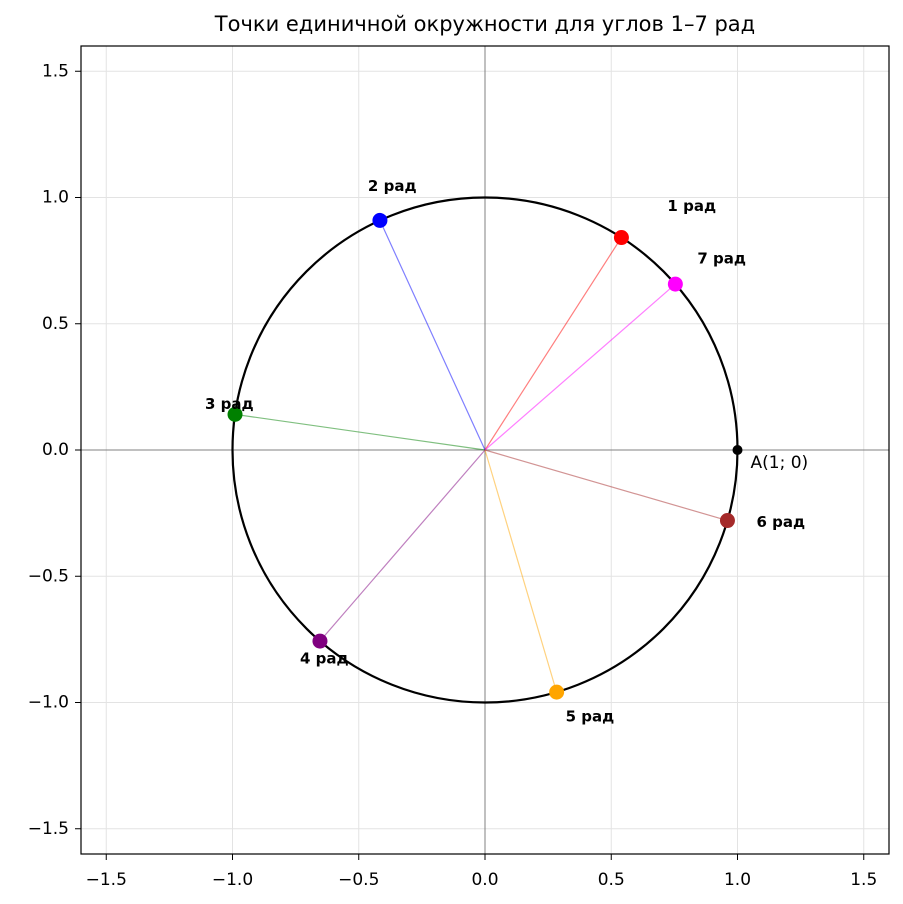 The image size is (903, 904). Describe the element at coordinates (611, 880) in the screenshot. I see `x-tick-label: 0.5` at that location.